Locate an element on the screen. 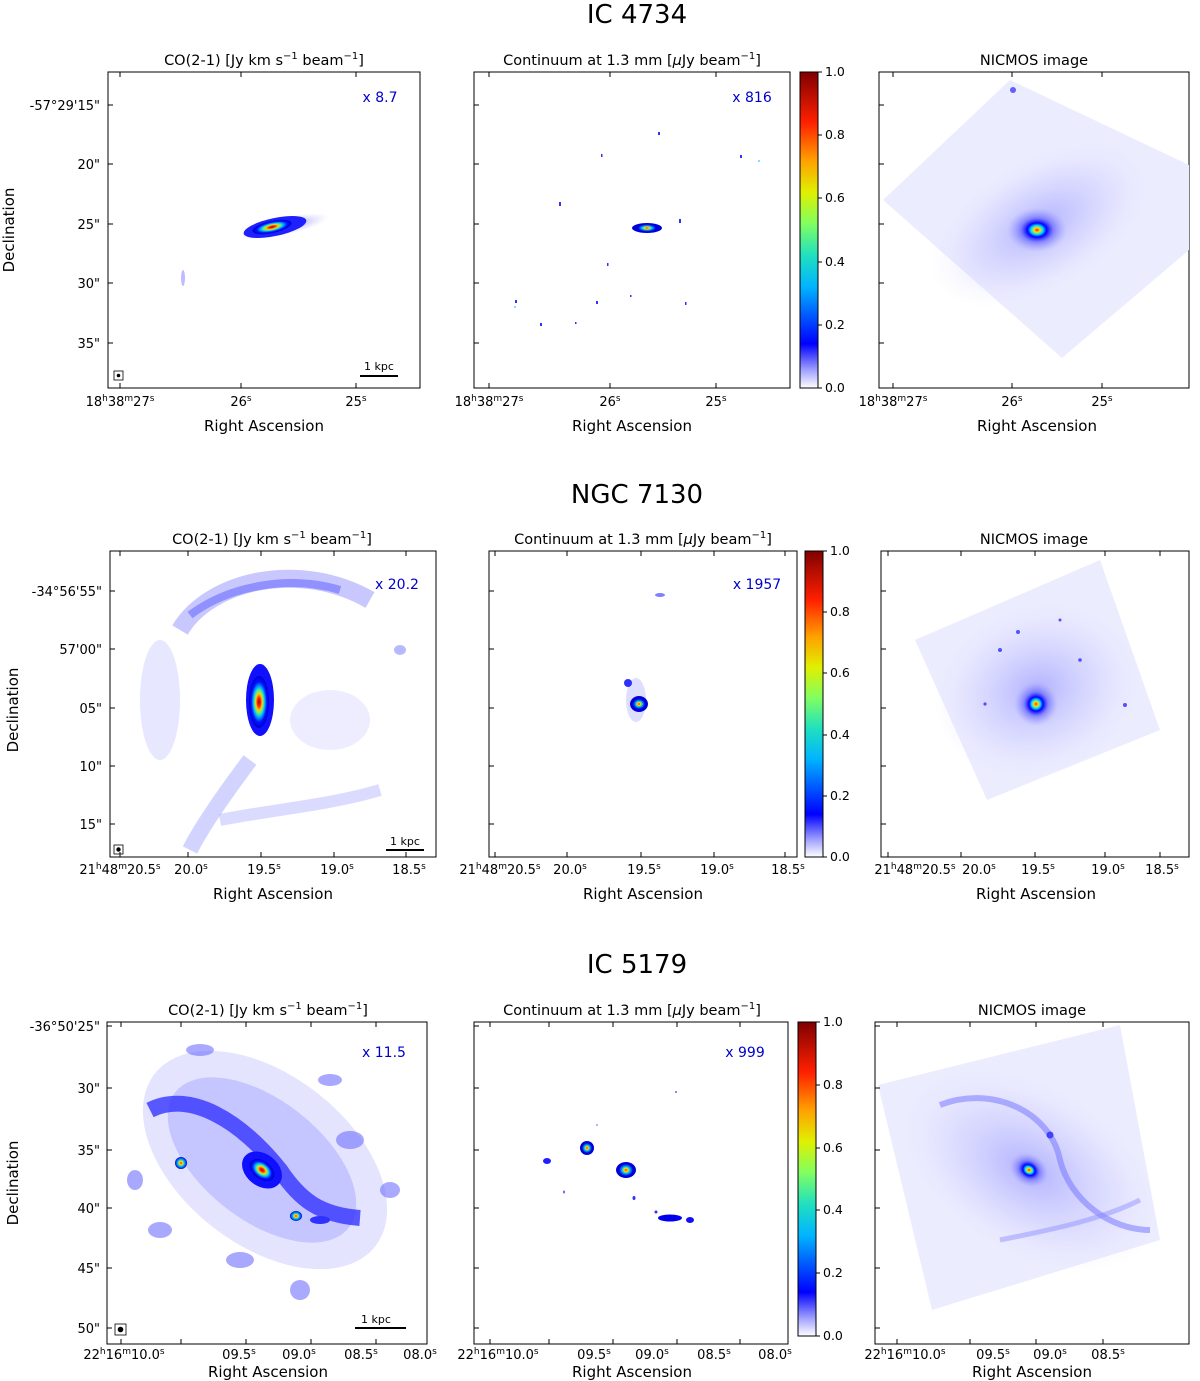 This screenshot has height=1381, width=1200. x-tick-label: 09.5s is located at coordinates (239, 1355).